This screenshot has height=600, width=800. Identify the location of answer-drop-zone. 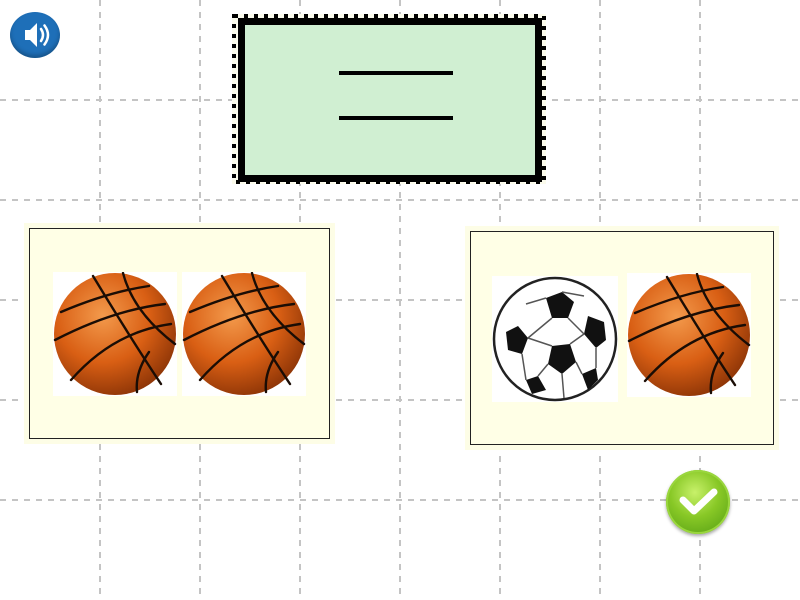
(389, 99).